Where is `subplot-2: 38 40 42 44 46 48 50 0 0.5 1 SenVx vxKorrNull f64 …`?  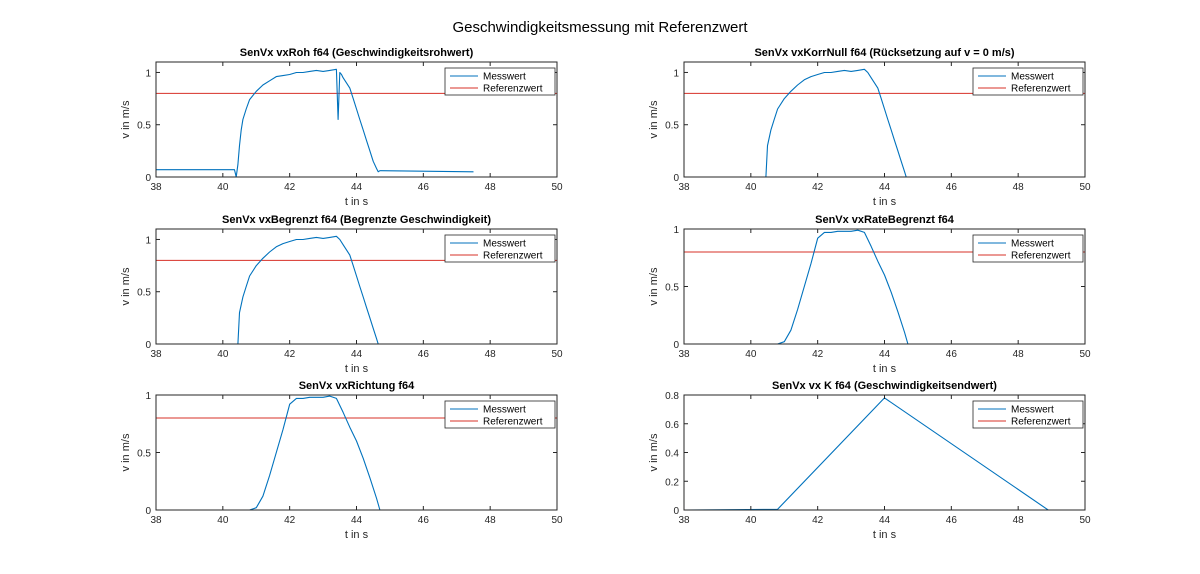 subplot-2: 38 40 42 44 46 48 50 0 0.5 1 SenVx vxKorrNull f64 … is located at coordinates (869, 127).